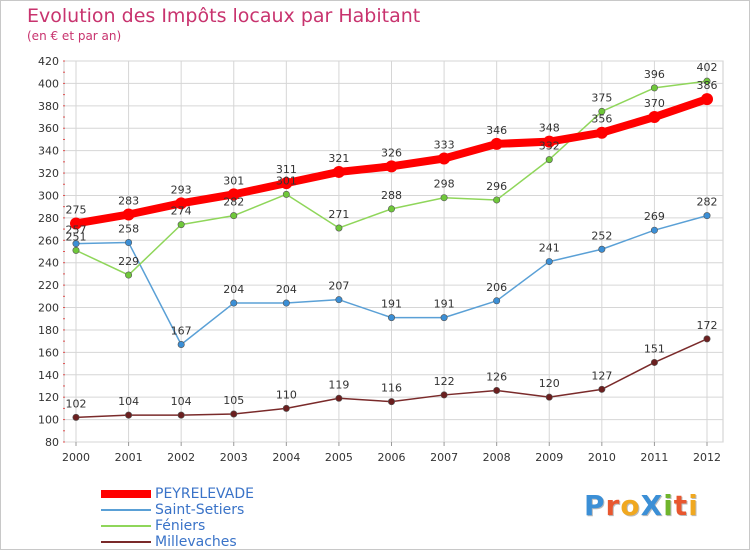 The height and width of the screenshot is (550, 750). What do you see at coordinates (630, 505) in the screenshot?
I see `logo-letter: o` at bounding box center [630, 505].